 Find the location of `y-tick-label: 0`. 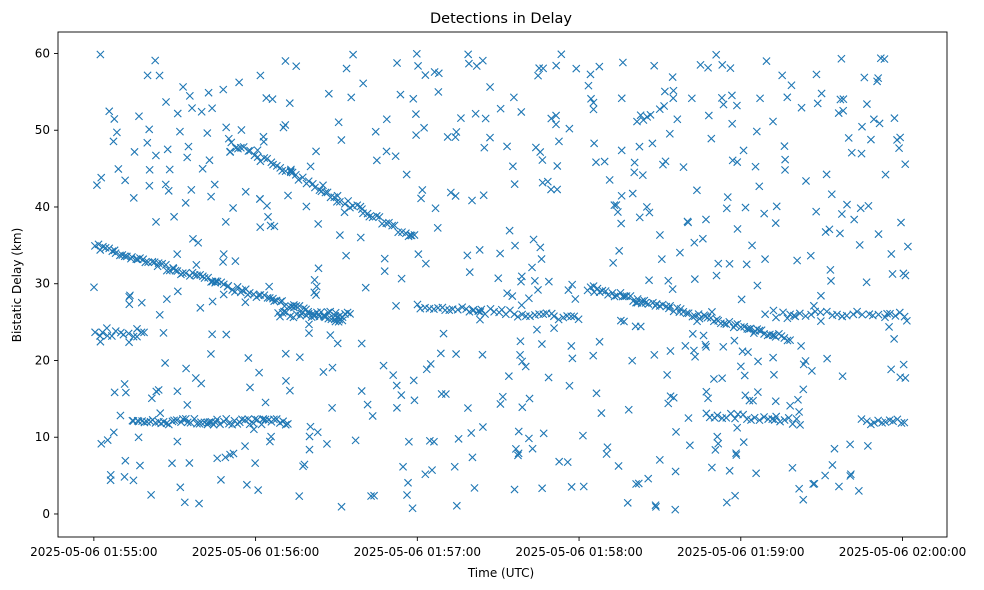

y-tick-label: 0 is located at coordinates (46, 514).